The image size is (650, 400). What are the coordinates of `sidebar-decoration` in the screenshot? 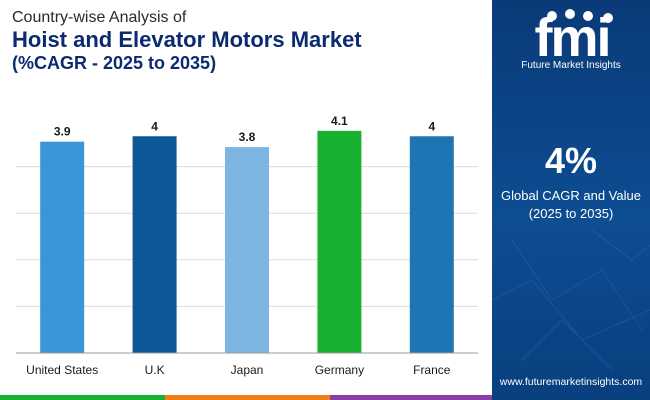 It's located at (571, 300).